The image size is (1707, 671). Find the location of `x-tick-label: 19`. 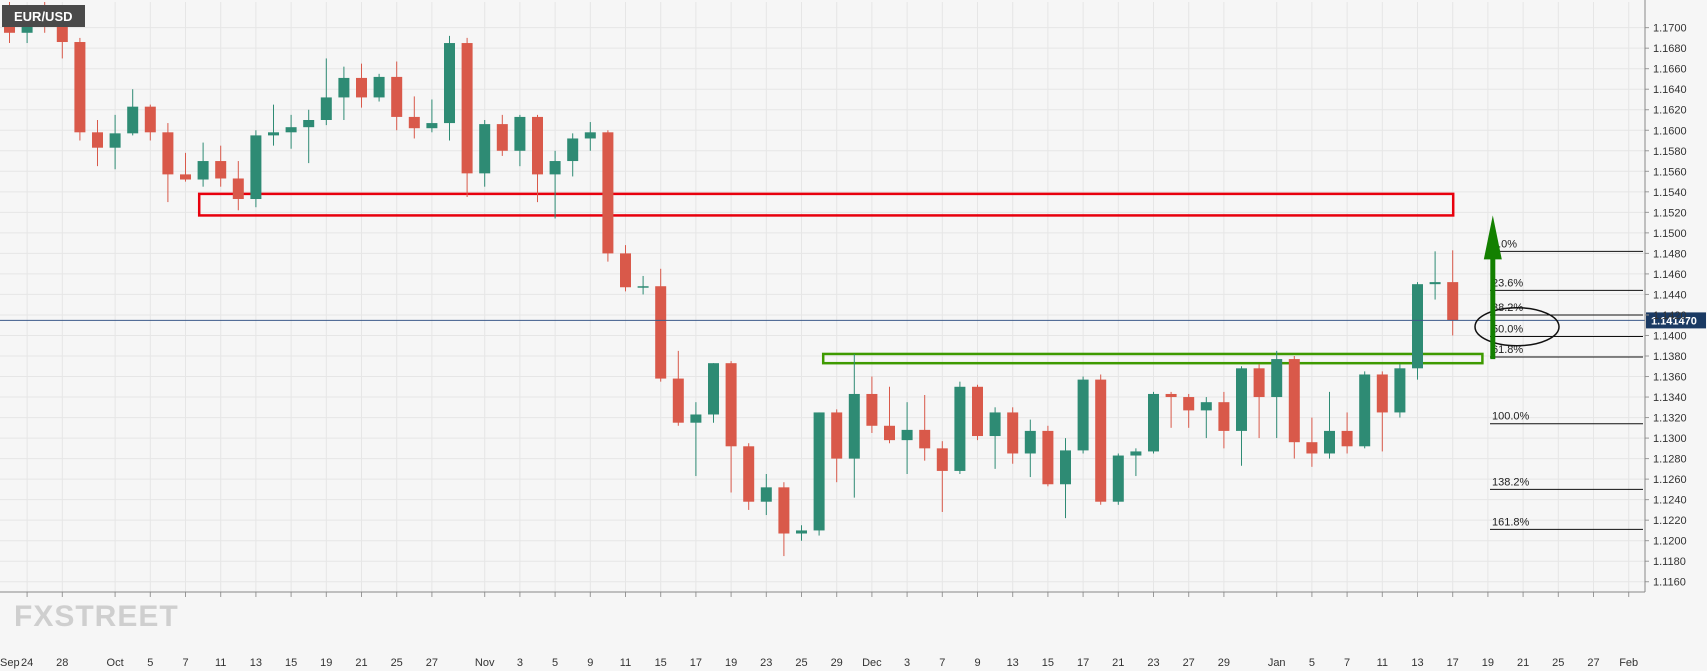

x-tick-label: 19 is located at coordinates (731, 663).